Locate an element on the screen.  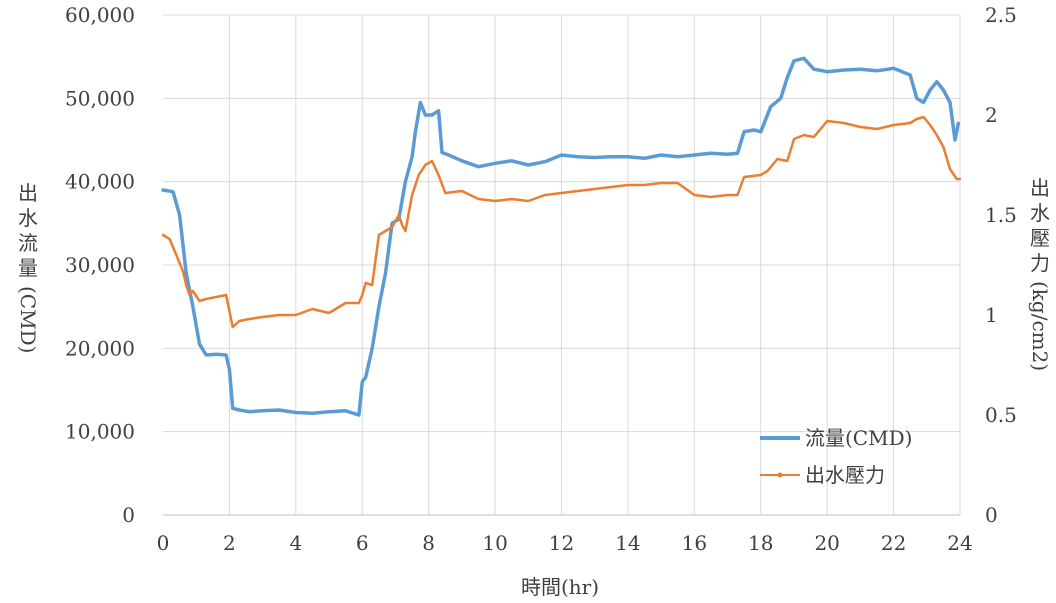
x-tick-label: 6 is located at coordinates (362, 543).